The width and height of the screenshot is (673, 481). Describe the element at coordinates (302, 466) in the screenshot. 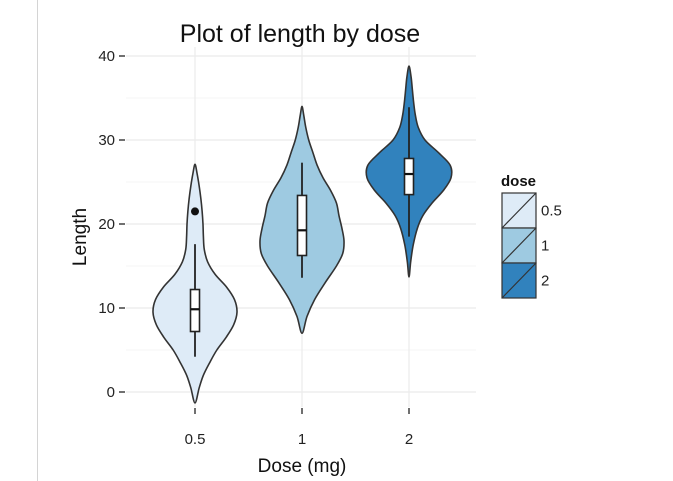

I see `x-axis-title: Dose (mg)` at that location.